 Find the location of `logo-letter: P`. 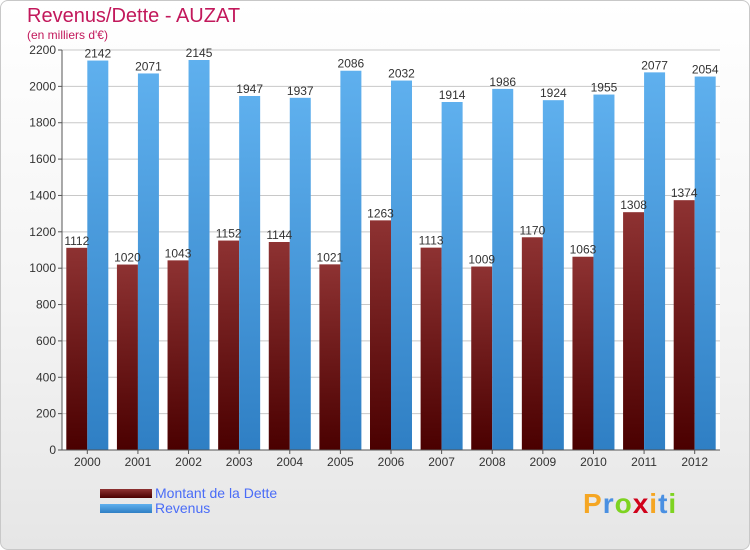

logo-letter: P is located at coordinates (593, 503).